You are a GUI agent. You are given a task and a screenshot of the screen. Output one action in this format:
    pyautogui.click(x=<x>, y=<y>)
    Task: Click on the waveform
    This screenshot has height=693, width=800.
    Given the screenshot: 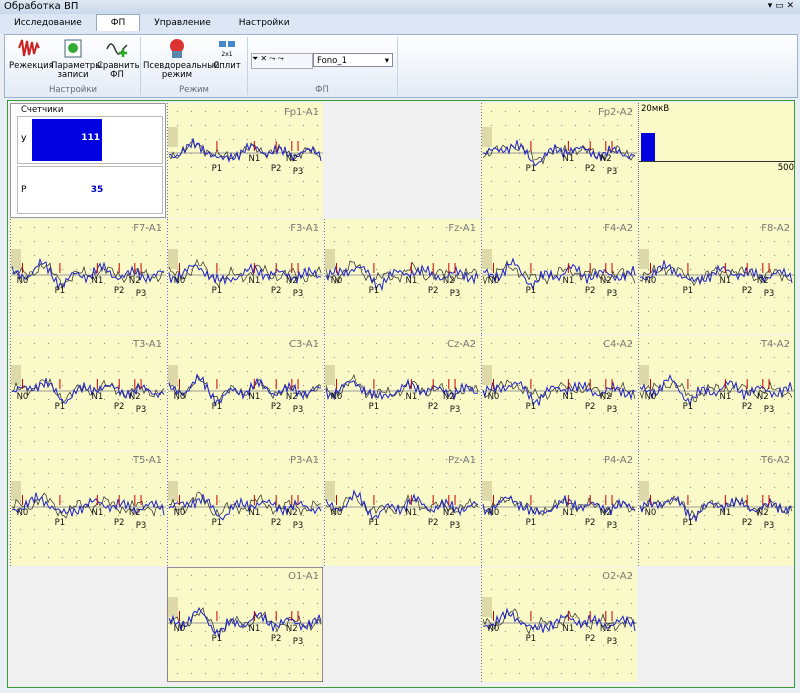 What is the action you would take?
    pyautogui.click(x=559, y=620)
    